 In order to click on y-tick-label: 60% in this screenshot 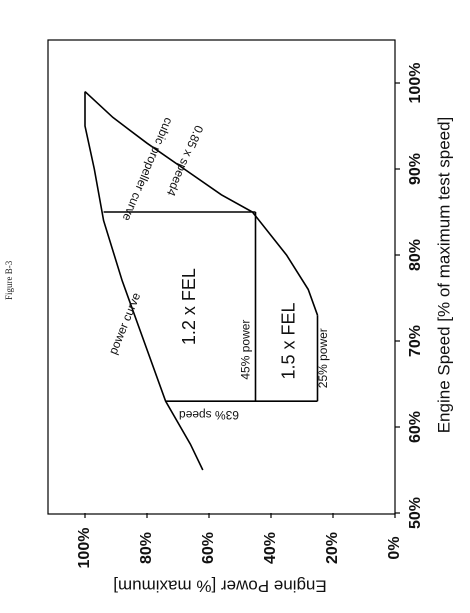, I will do `click(208, 548)`.